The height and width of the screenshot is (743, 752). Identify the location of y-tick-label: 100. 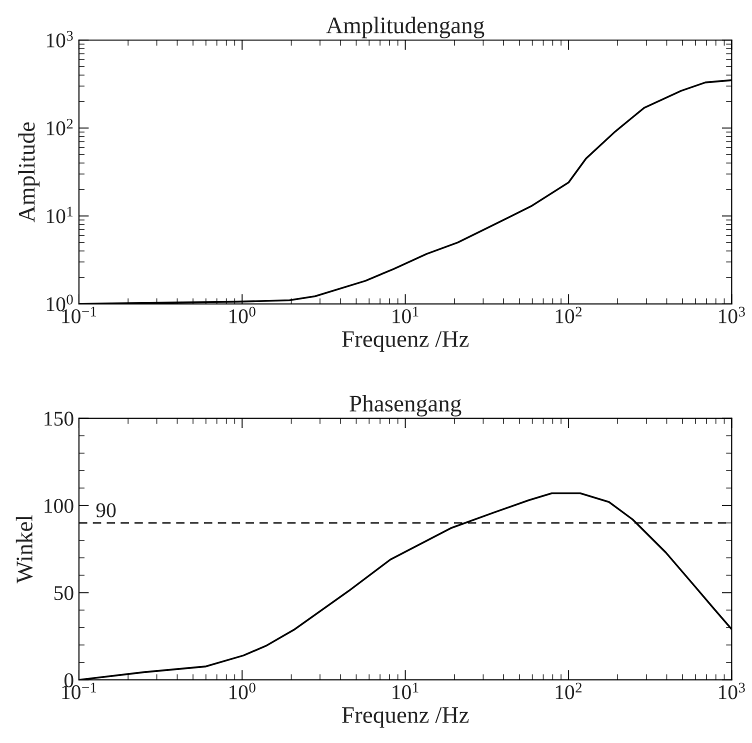
(59, 505).